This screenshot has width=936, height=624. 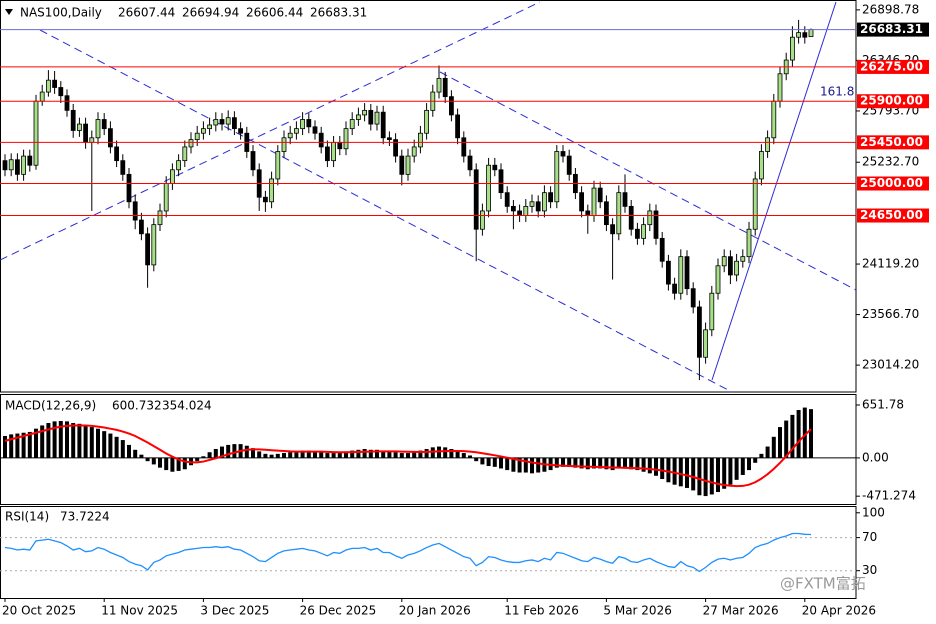 I want to click on y-tick-label: 23566.70, so click(x=890, y=314).